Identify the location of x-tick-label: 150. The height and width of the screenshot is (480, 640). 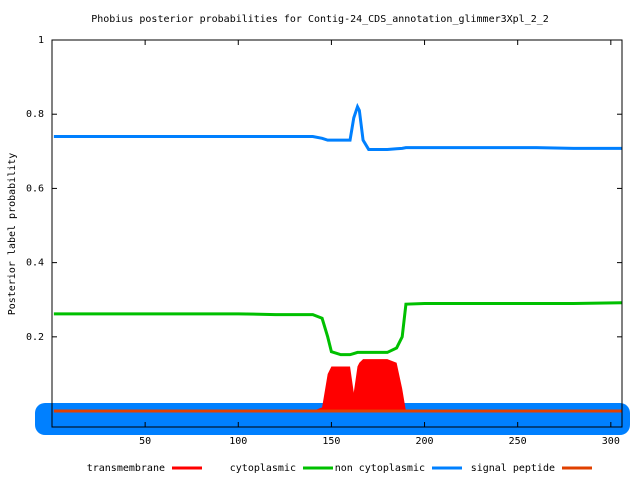
(331, 441).